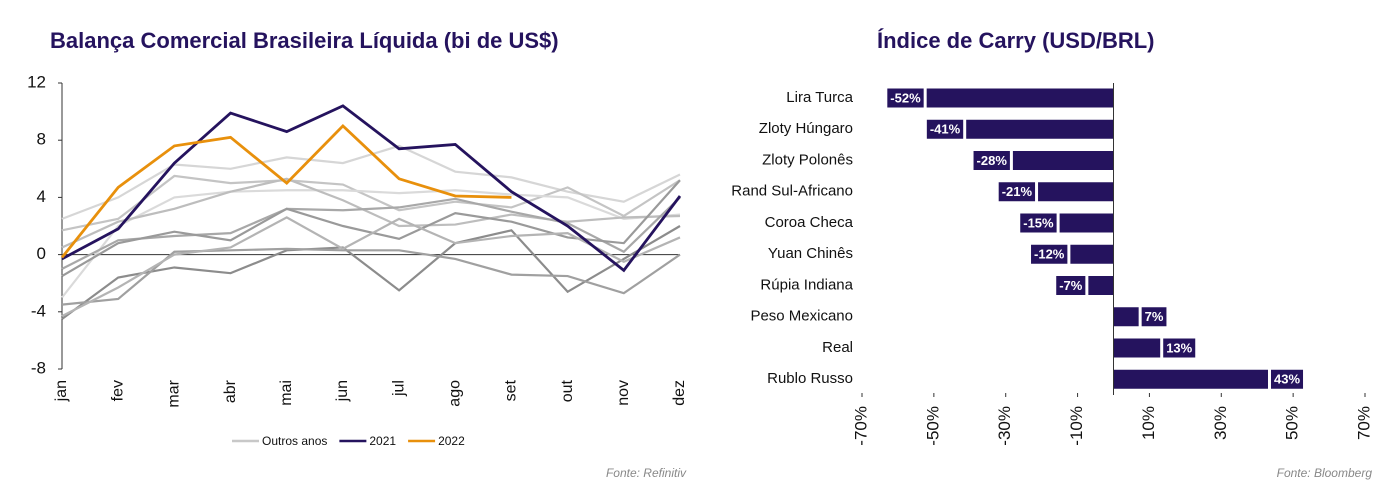 The height and width of the screenshot is (499, 1393). Describe the element at coordinates (286, 393) in the screenshot. I see `x-tick-label: mai` at that location.